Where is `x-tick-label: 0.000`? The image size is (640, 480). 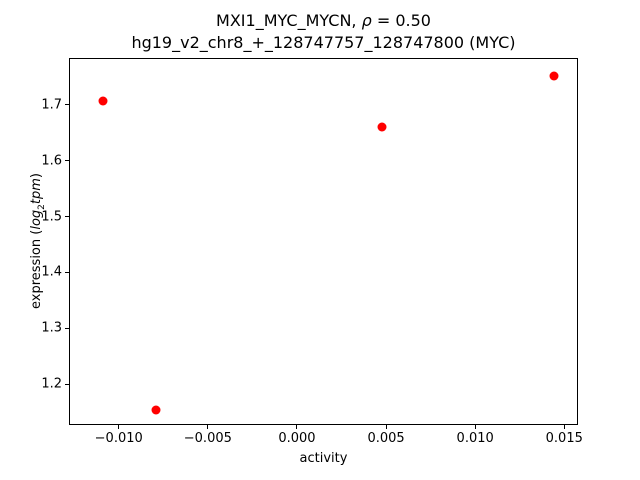
x-tick-label: 0.000 is located at coordinates (297, 438).